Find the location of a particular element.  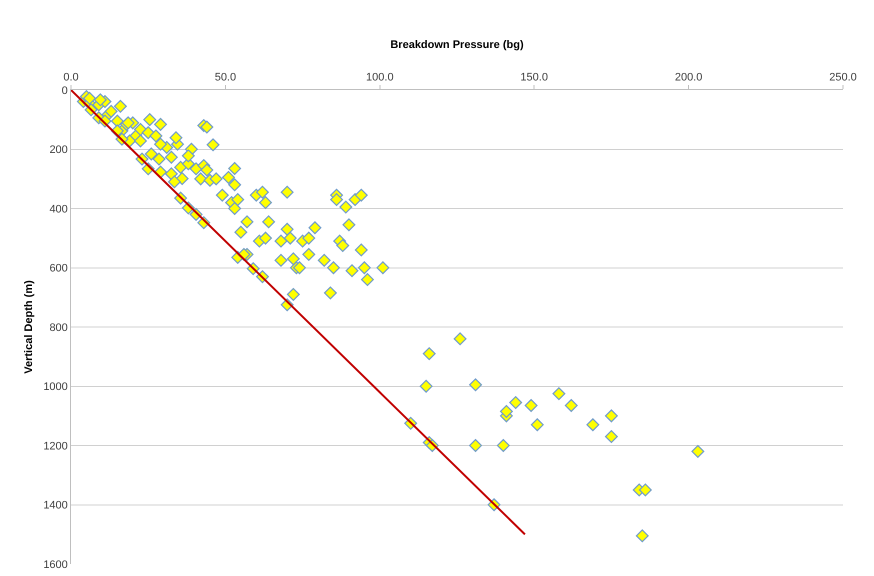

x-axis-title: Breakdown Pressure (bg) is located at coordinates (457, 45).